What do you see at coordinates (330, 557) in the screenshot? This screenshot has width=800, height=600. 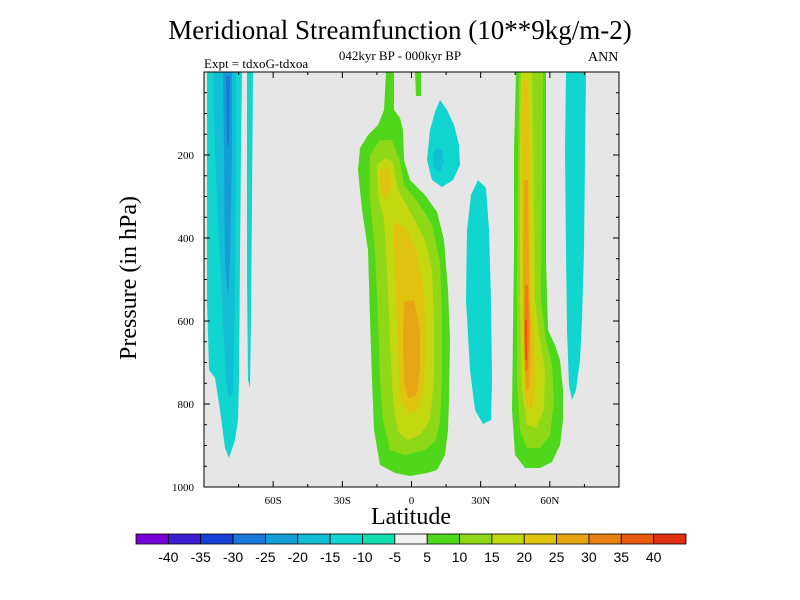 I see `colorbar-label: -15` at bounding box center [330, 557].